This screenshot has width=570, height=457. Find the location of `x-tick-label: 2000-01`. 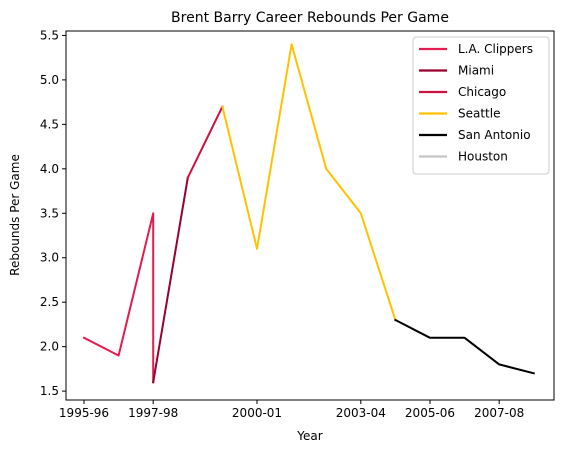

x-tick-label: 2000-01 is located at coordinates (257, 413).